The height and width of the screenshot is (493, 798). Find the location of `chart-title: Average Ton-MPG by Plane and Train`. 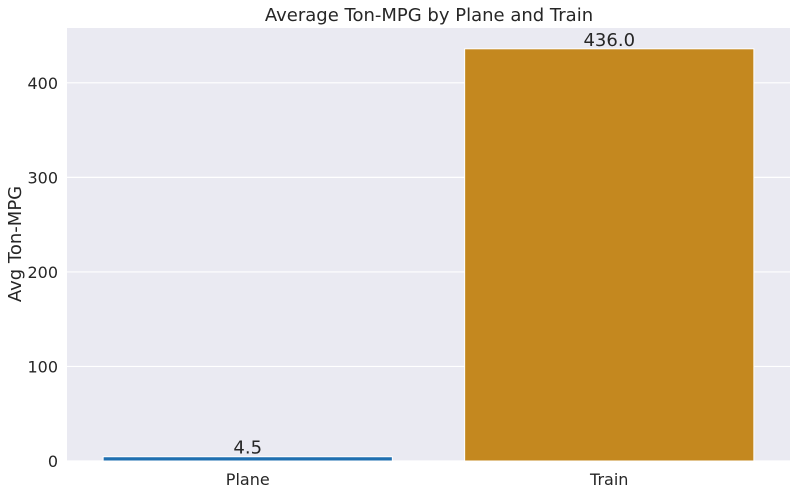

chart-title: Average Ton-MPG by Plane and Train is located at coordinates (429, 15).